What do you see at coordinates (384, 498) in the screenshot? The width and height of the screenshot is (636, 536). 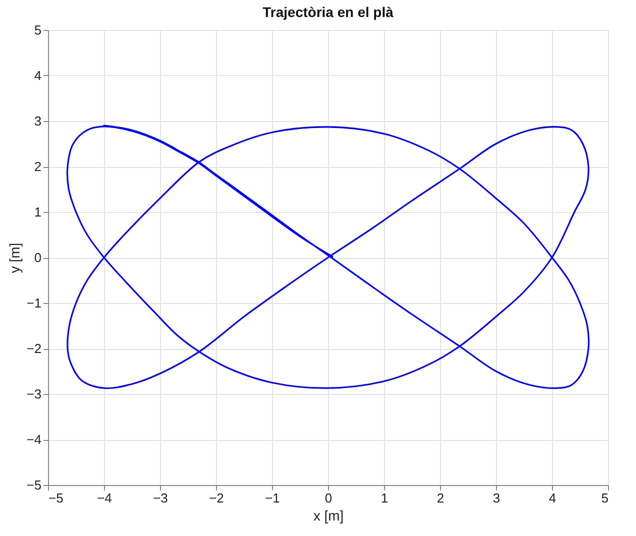 I see `x-tick-label: 1` at bounding box center [384, 498].